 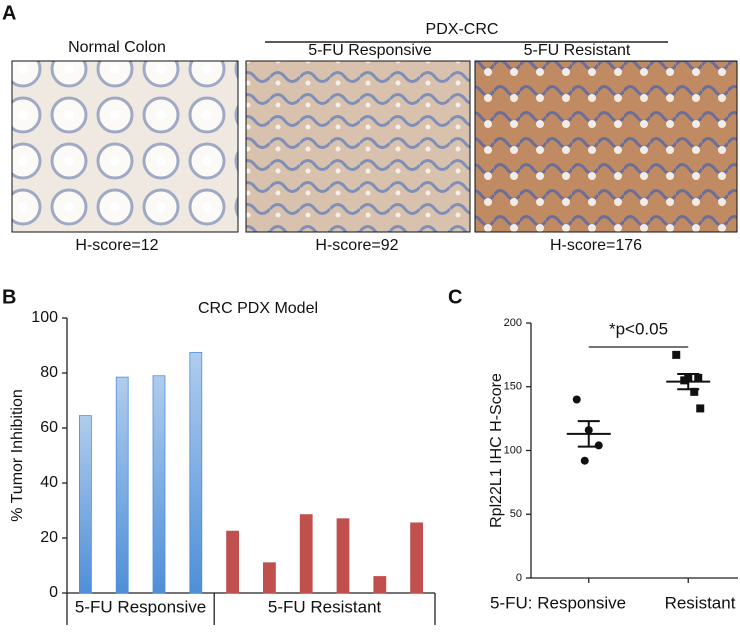 What do you see at coordinates (513, 323) in the screenshot?
I see `y-tick-label: 200` at bounding box center [513, 323].